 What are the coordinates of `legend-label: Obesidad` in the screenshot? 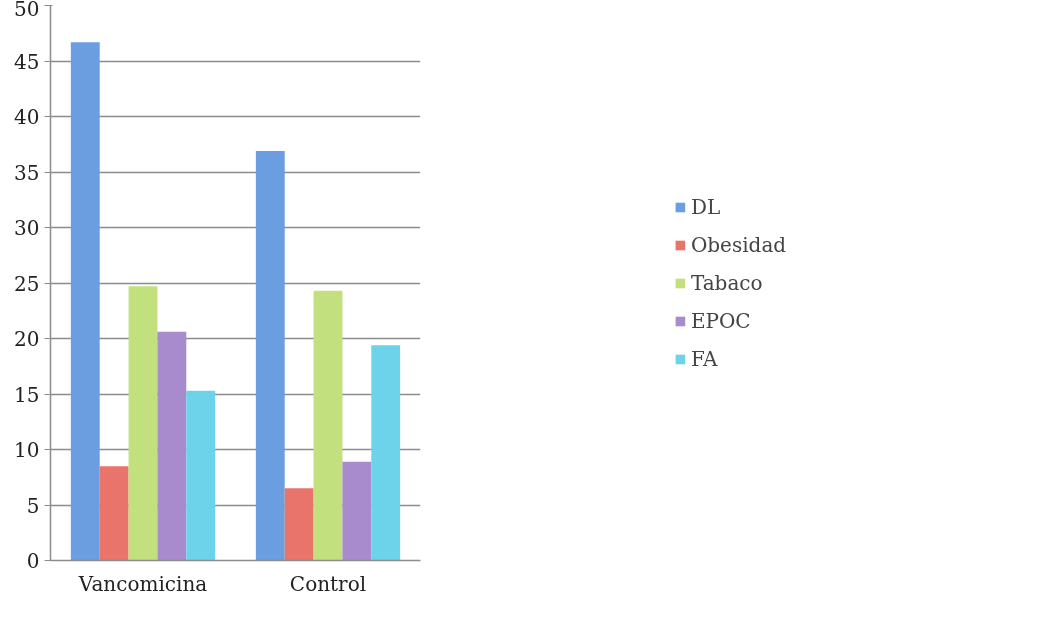 It's located at (738, 244).